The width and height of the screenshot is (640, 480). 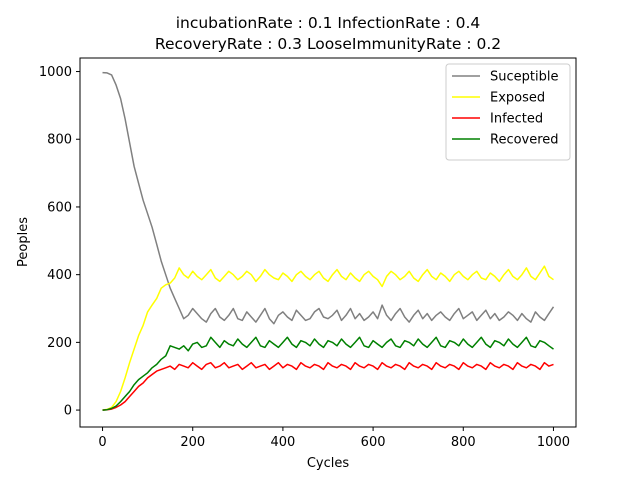 What do you see at coordinates (334, 438) in the screenshot?
I see `x-axis: 0 200 400 600 800 1000` at bounding box center [334, 438].